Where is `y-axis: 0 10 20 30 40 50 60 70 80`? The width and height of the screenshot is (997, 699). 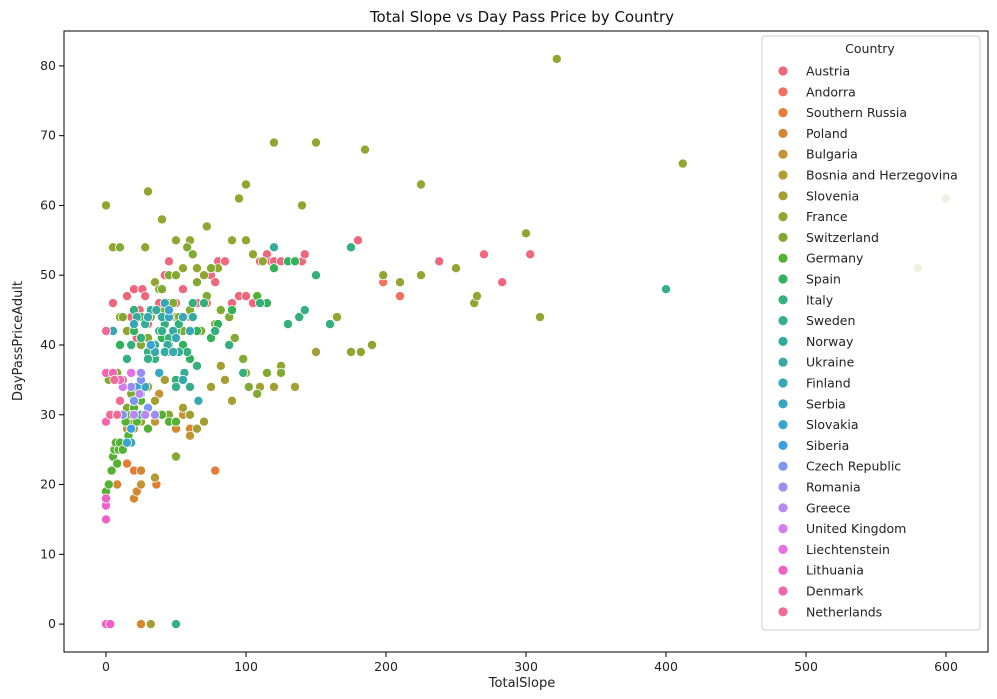 y-axis: 0 10 20 30 40 50 60 70 80 is located at coordinates (52, 344).